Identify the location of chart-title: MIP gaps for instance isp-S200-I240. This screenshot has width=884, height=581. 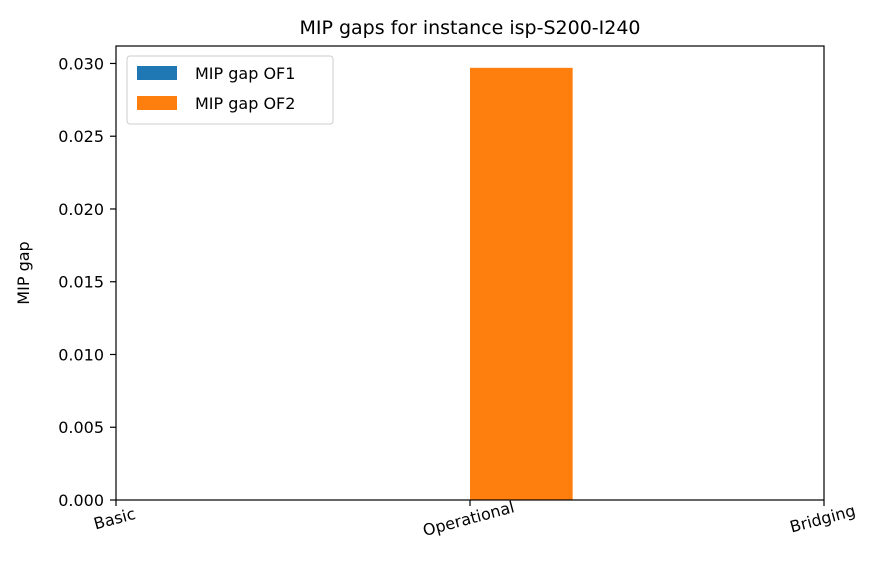
(469, 28).